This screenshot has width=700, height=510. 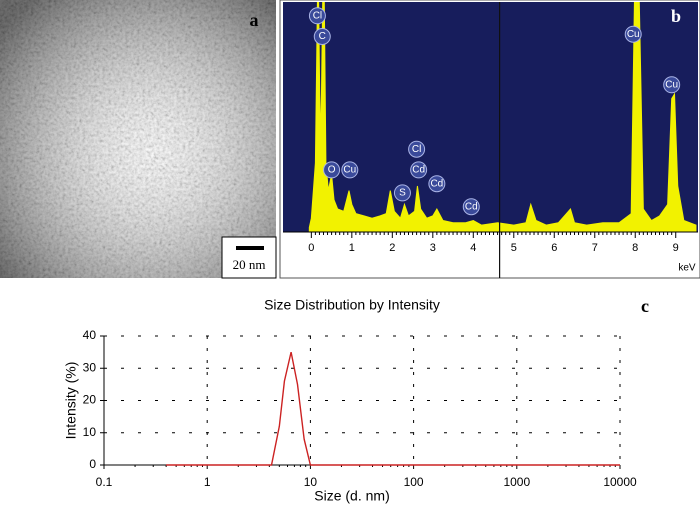 I want to click on panel-label: b, so click(x=676, y=16).